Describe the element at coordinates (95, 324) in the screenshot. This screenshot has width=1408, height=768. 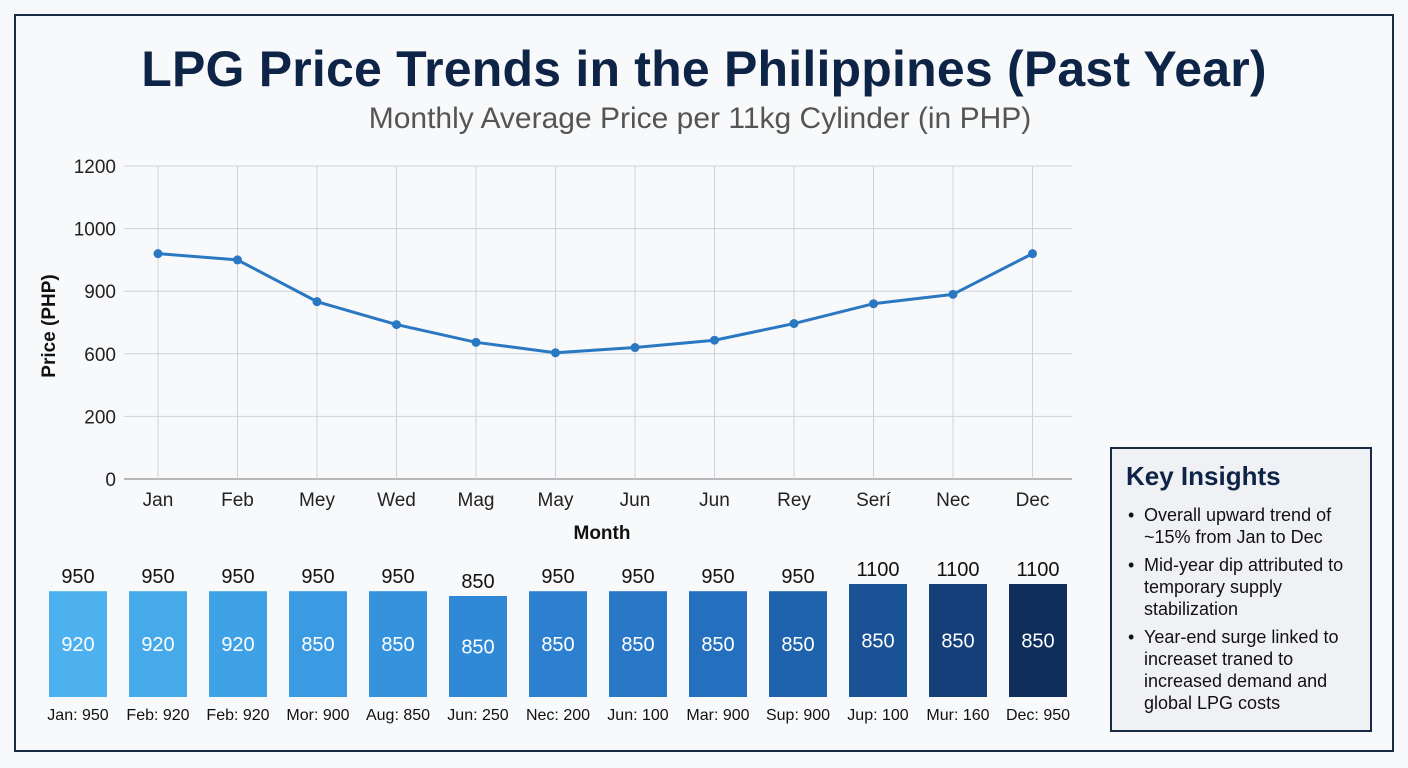
I see `y-axis-ticks: 0 200 600 900 1000 1200` at that location.